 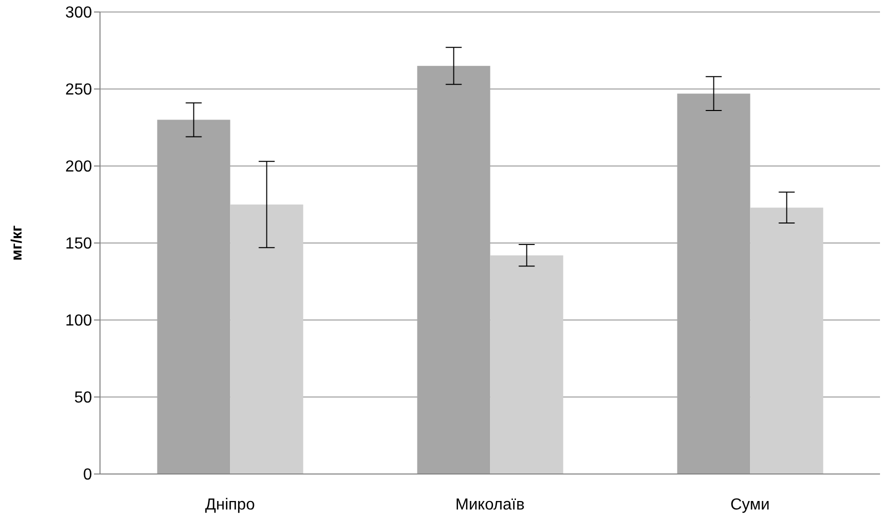 I want to click on y-tick-label: 50, so click(x=83, y=398).